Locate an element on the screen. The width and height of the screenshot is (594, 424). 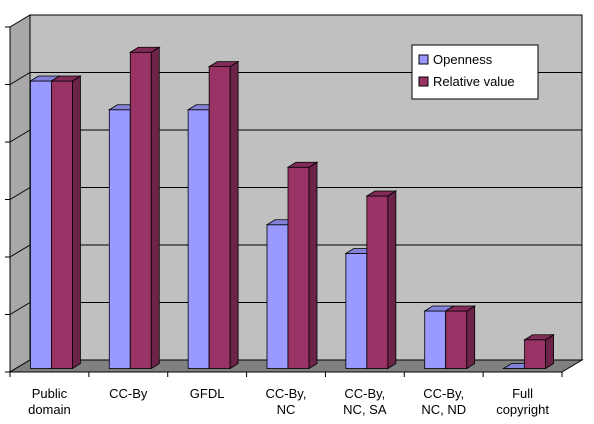
legend-box is located at coordinates (475, 72).